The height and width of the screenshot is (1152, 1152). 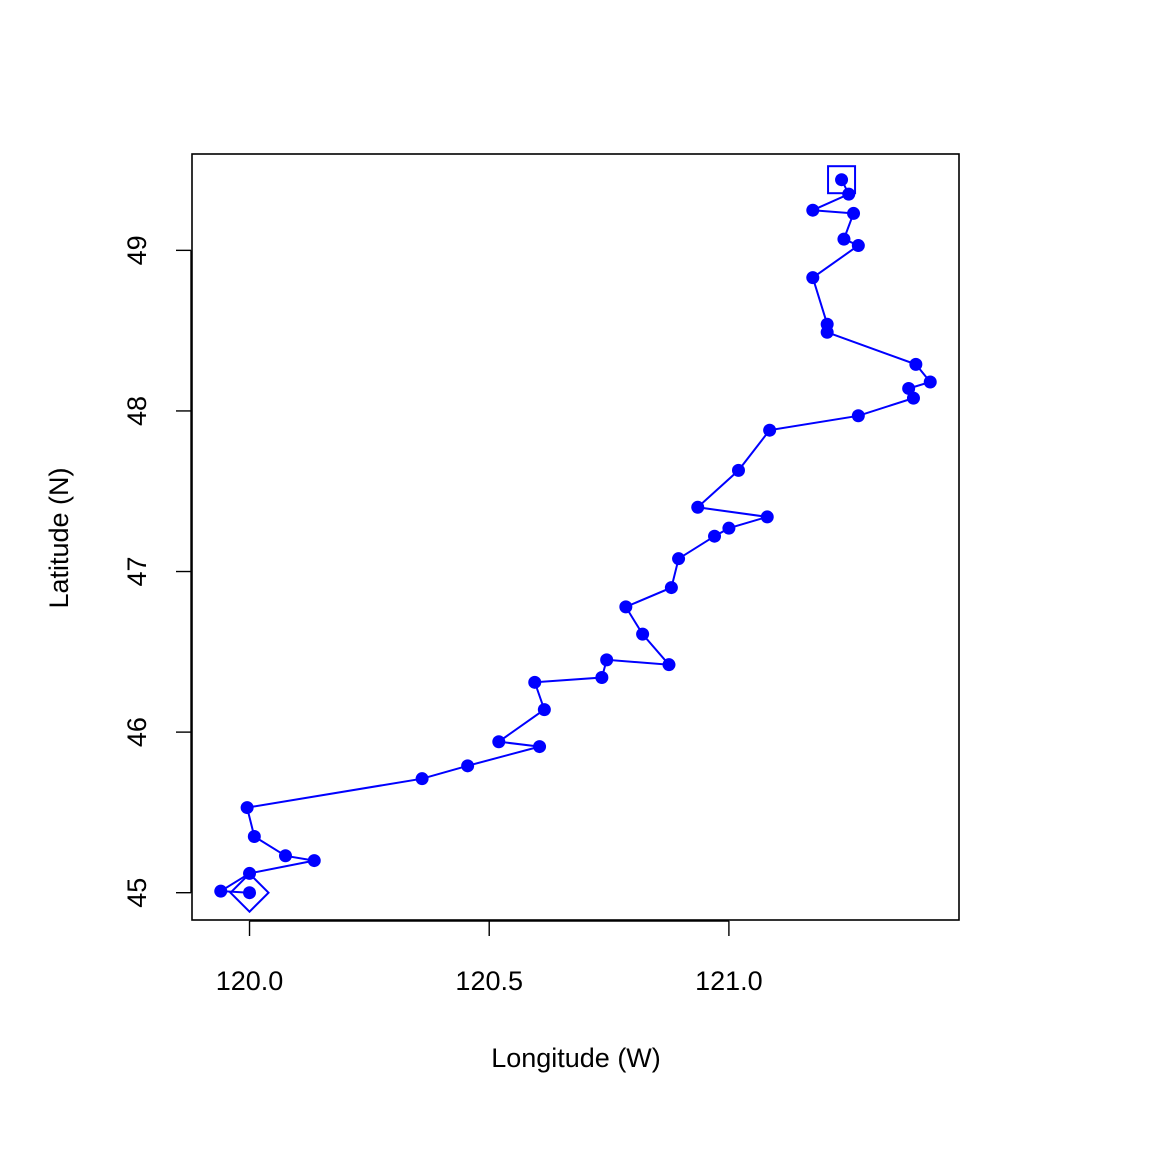 What do you see at coordinates (137, 572) in the screenshot?
I see `y-tick-label: 47` at bounding box center [137, 572].